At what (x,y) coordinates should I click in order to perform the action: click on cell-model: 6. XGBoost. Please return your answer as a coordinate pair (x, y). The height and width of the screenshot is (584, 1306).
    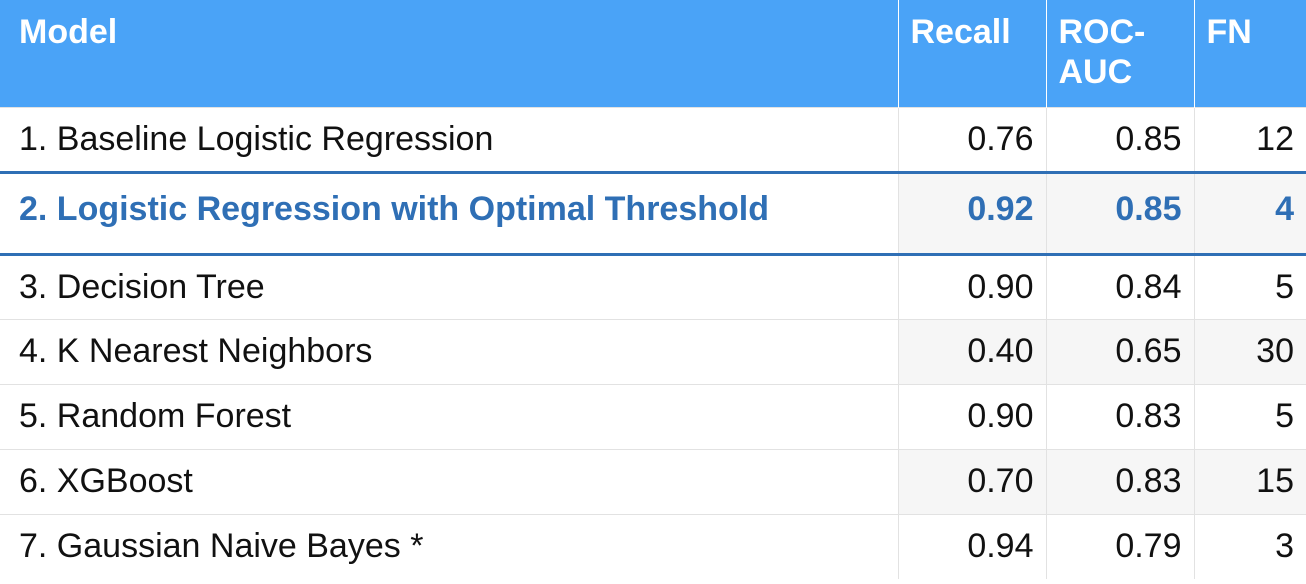
    Looking at the image, I should click on (449, 481).